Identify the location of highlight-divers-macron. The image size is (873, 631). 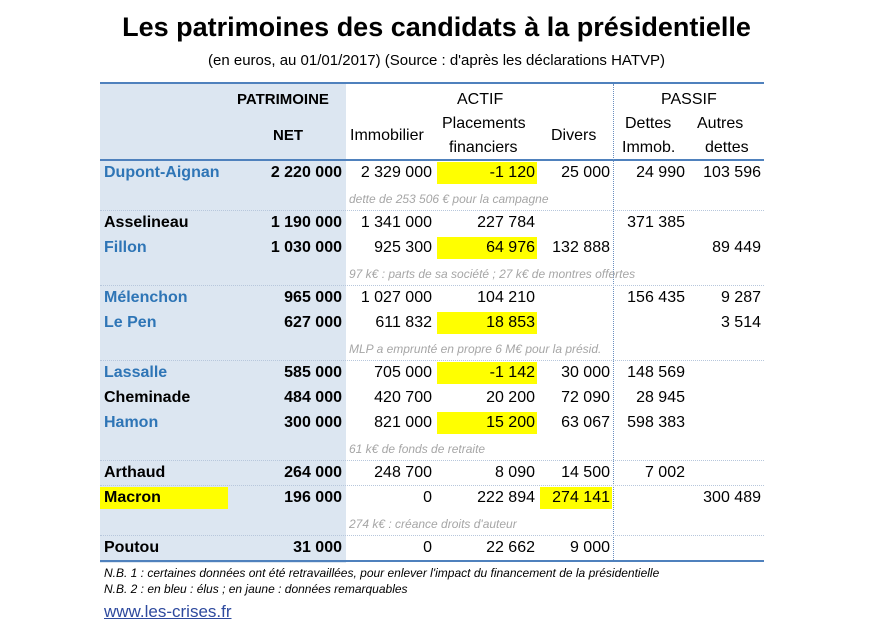
(576, 498).